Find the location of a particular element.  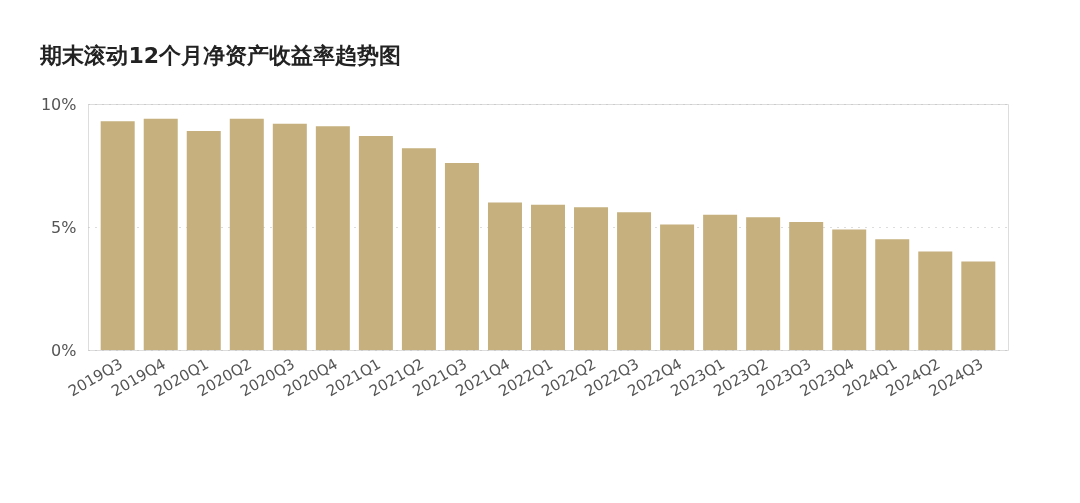

chart-title: 期末滚动12个月净资产收益率趋势图 is located at coordinates (220, 55).